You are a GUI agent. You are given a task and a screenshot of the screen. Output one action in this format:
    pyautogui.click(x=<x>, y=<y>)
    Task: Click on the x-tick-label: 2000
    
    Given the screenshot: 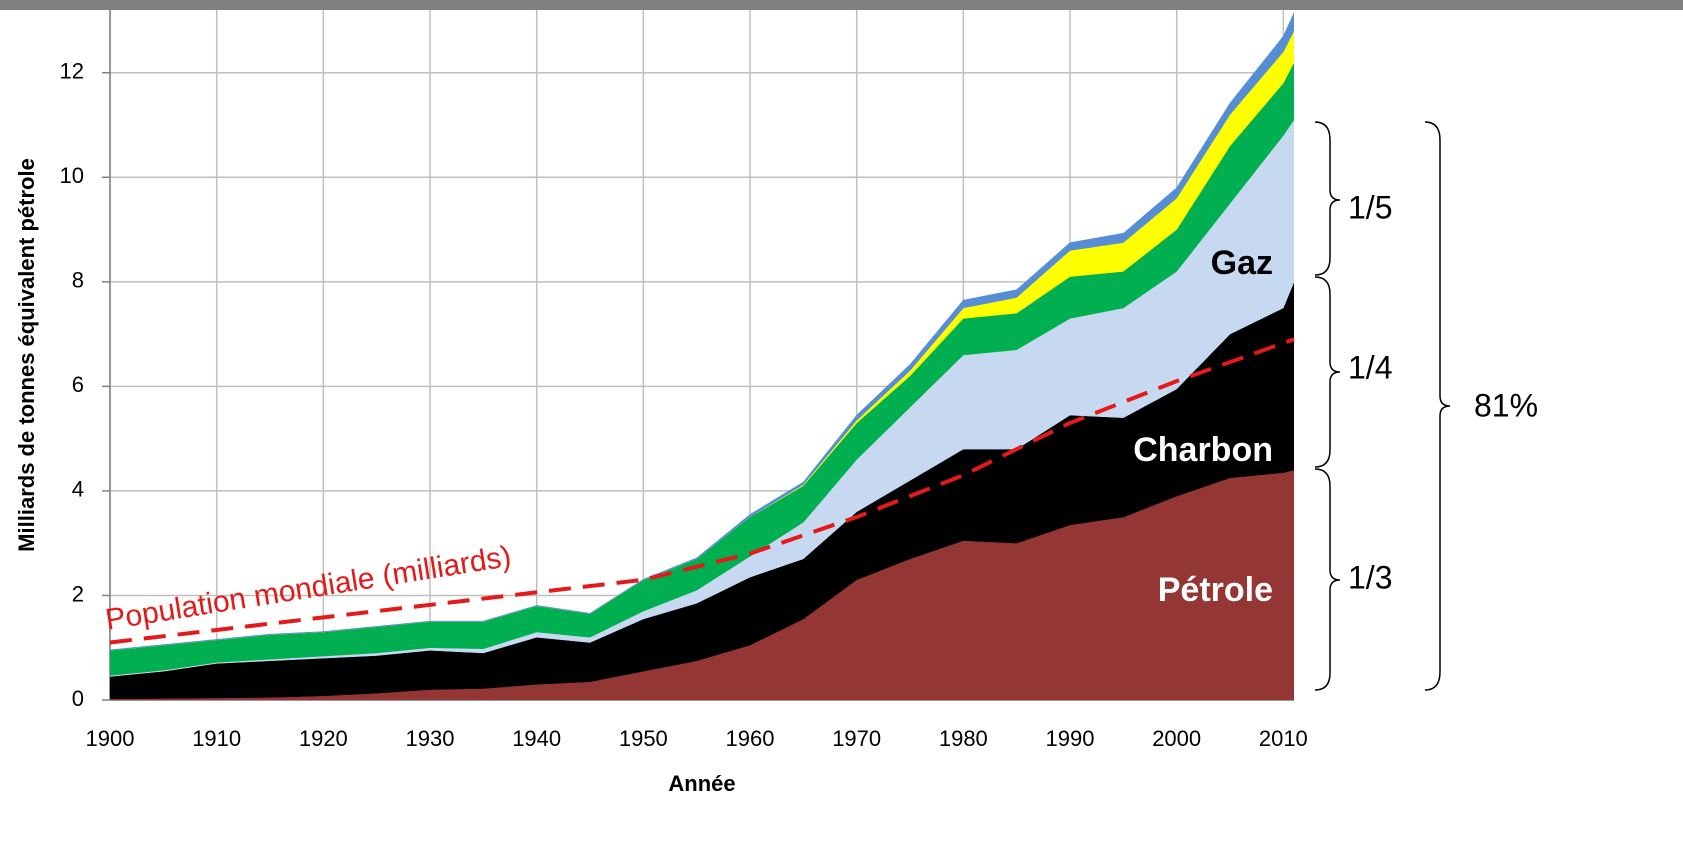 What is the action you would take?
    pyautogui.click(x=1176, y=738)
    